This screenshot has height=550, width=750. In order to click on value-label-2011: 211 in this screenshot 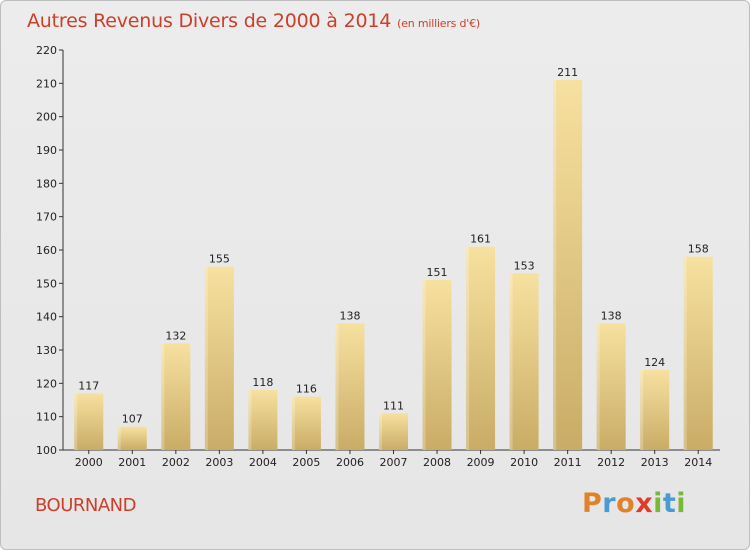, I will do `click(567, 72)`.